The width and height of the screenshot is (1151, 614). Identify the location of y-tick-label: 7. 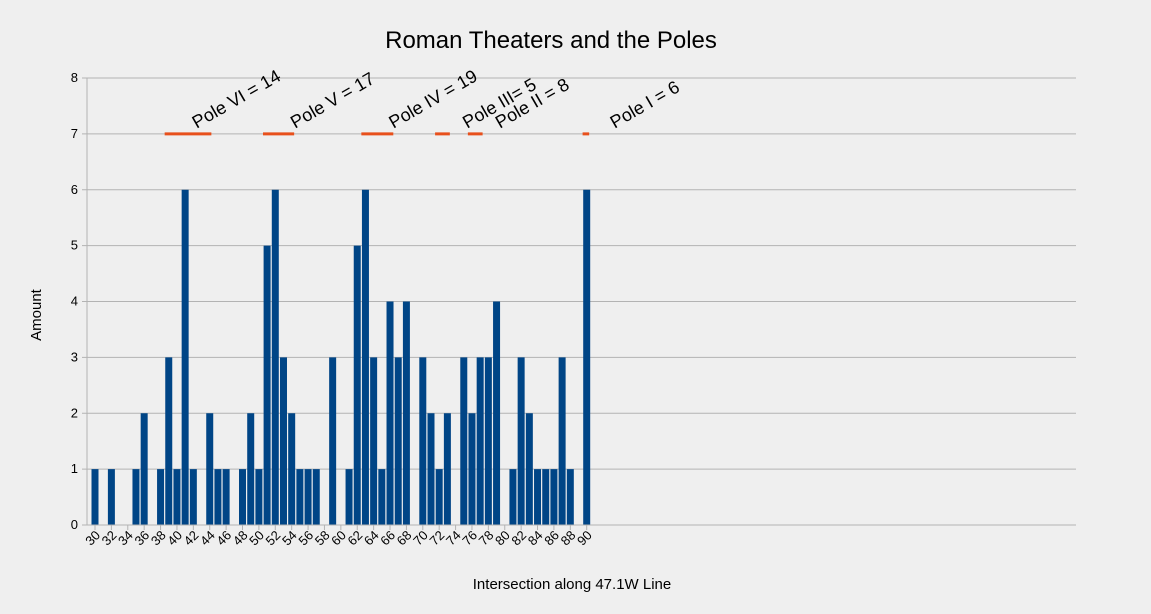
(74, 133).